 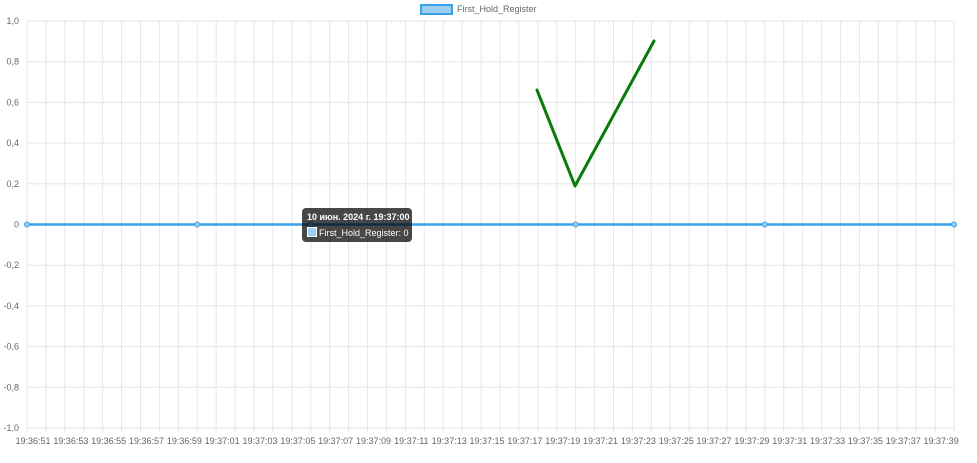 What do you see at coordinates (70, 441) in the screenshot?
I see `x-tick-label: 19:36:53` at bounding box center [70, 441].